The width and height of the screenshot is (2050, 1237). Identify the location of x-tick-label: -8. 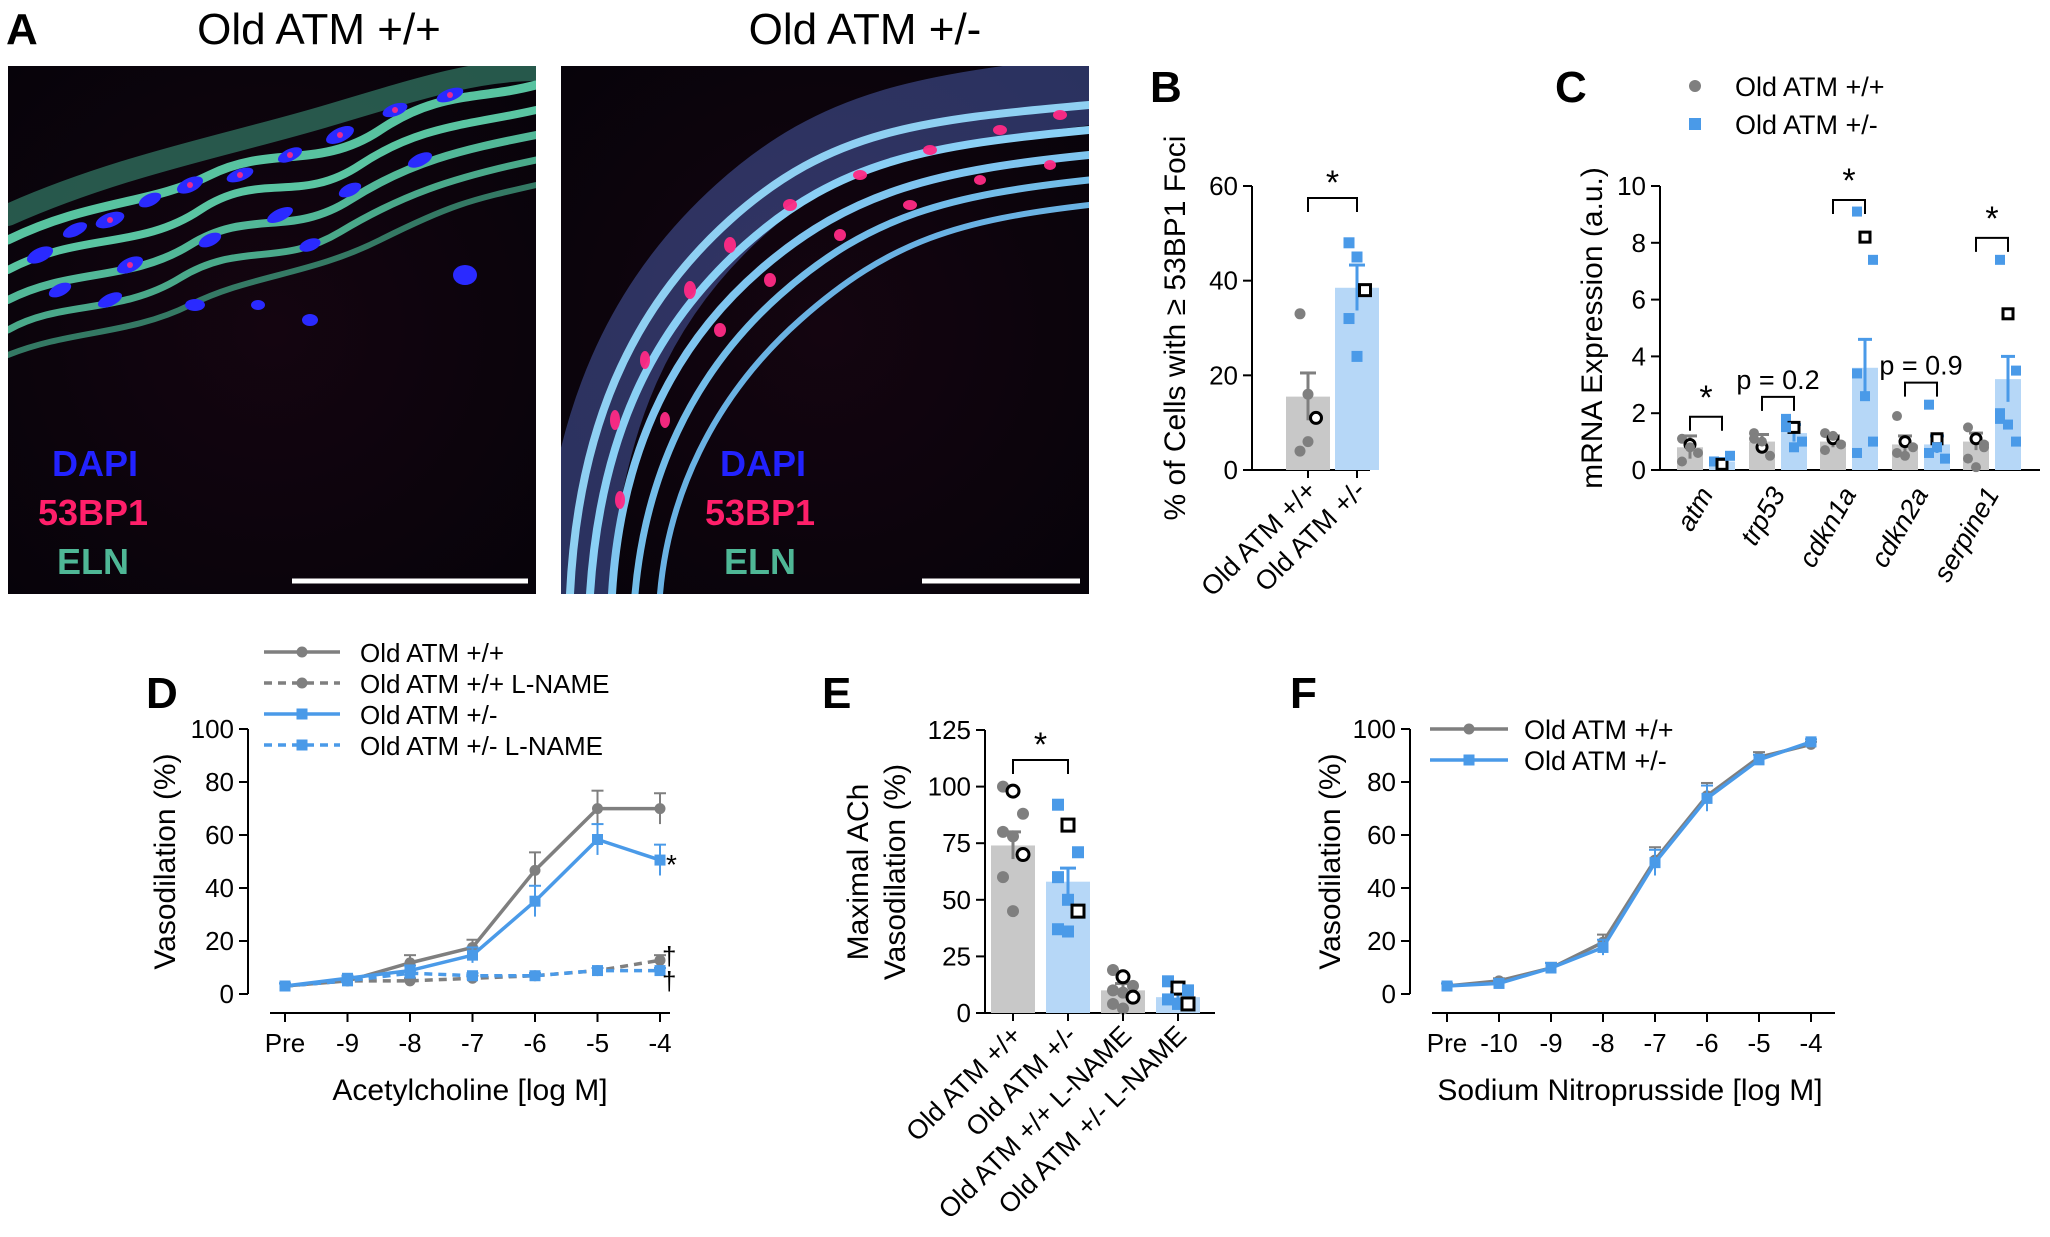
(409, 1043).